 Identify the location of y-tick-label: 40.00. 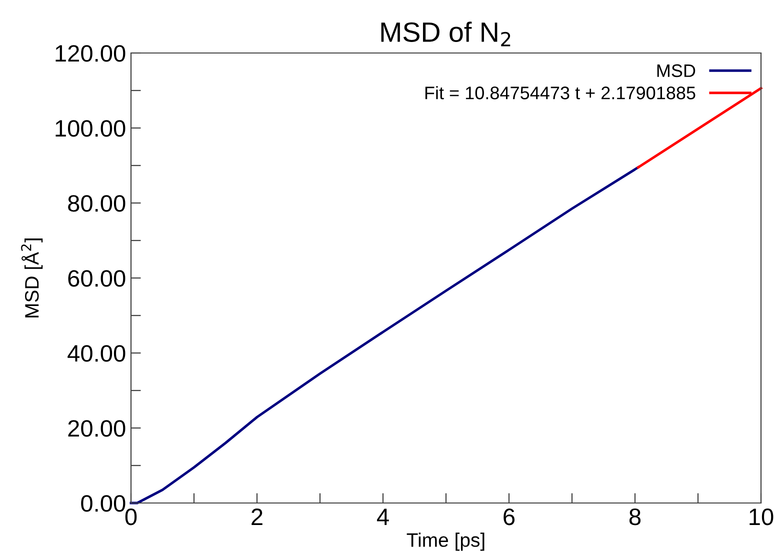
(97, 353).